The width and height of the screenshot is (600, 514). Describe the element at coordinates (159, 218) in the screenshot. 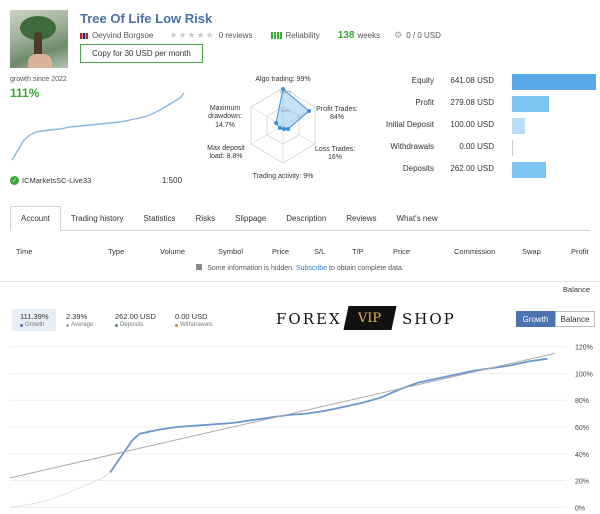

I see `tab-statistics: Statistics` at that location.